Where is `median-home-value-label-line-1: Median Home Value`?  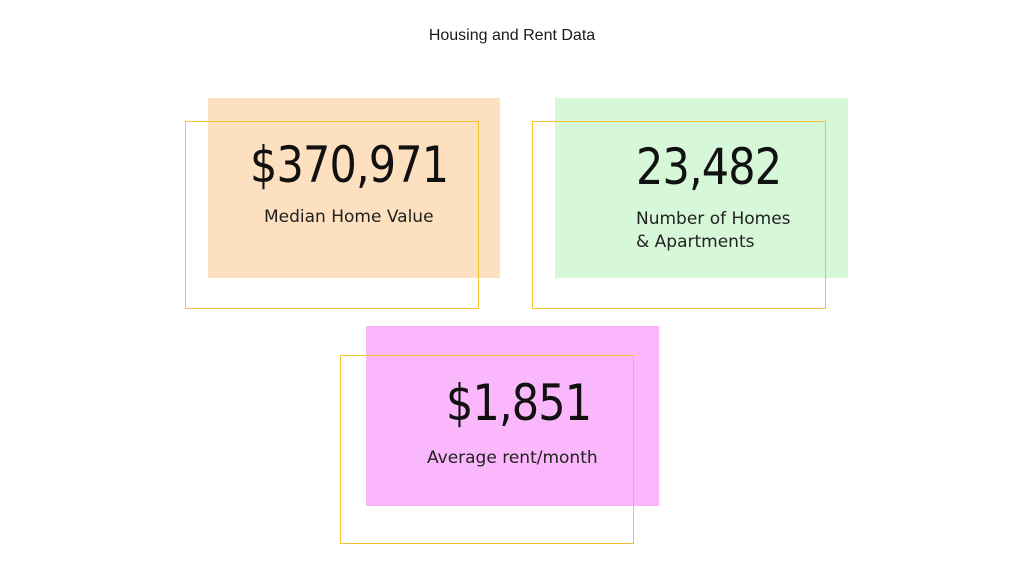 median-home-value-label-line-1: Median Home Value is located at coordinates (349, 217).